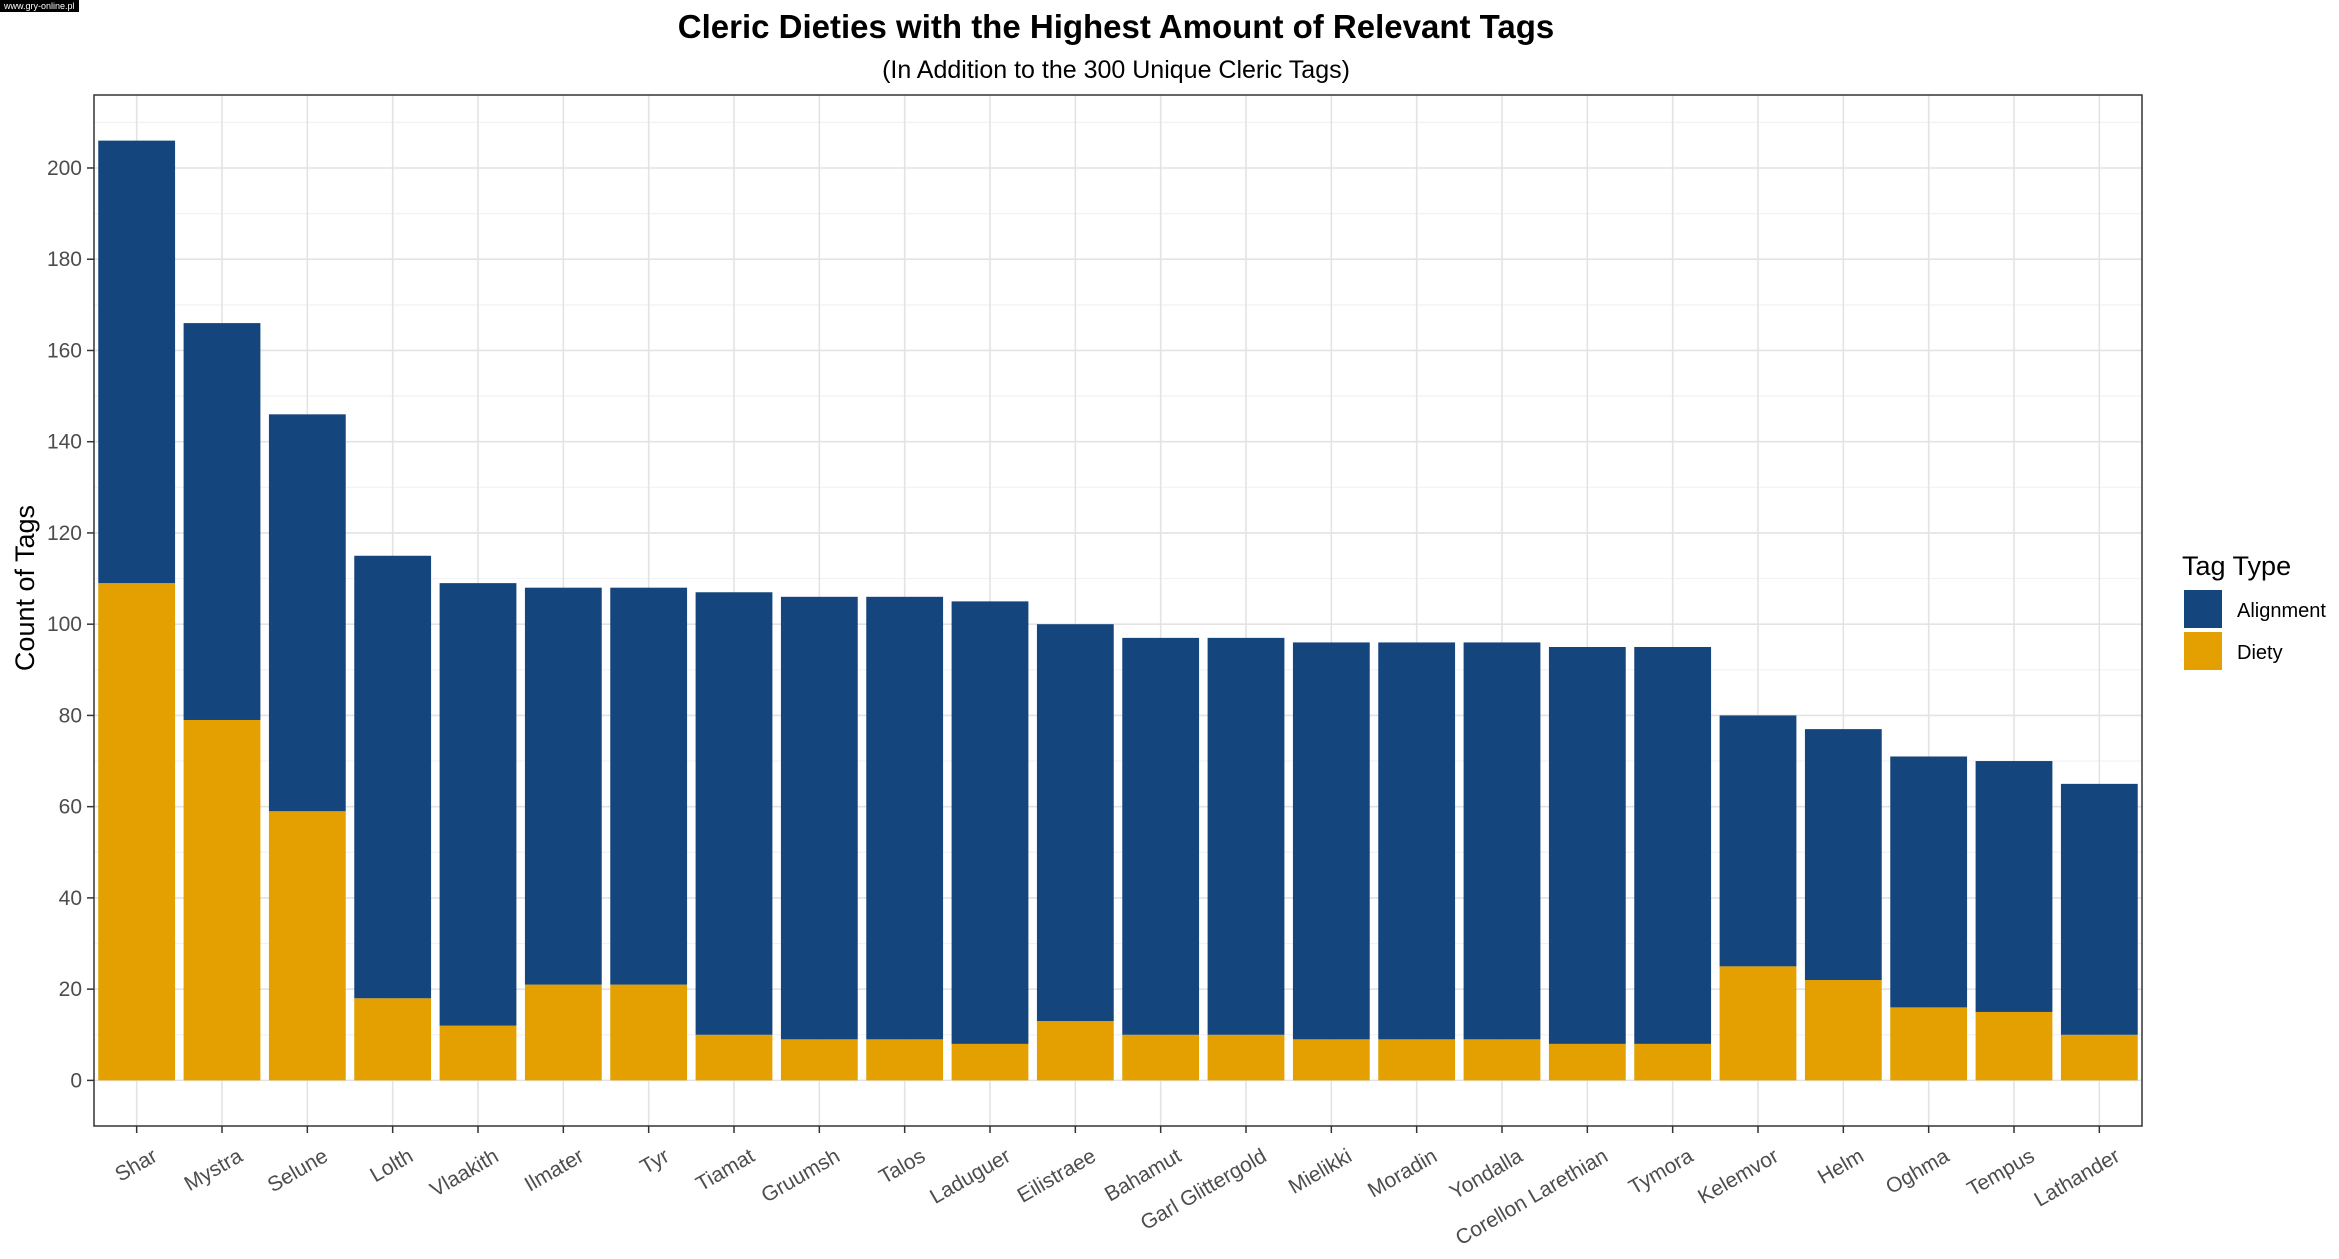 Image resolution: width=2339 pixels, height=1259 pixels. What do you see at coordinates (76, 1080) in the screenshot?
I see `y-tick-label: 0` at bounding box center [76, 1080].